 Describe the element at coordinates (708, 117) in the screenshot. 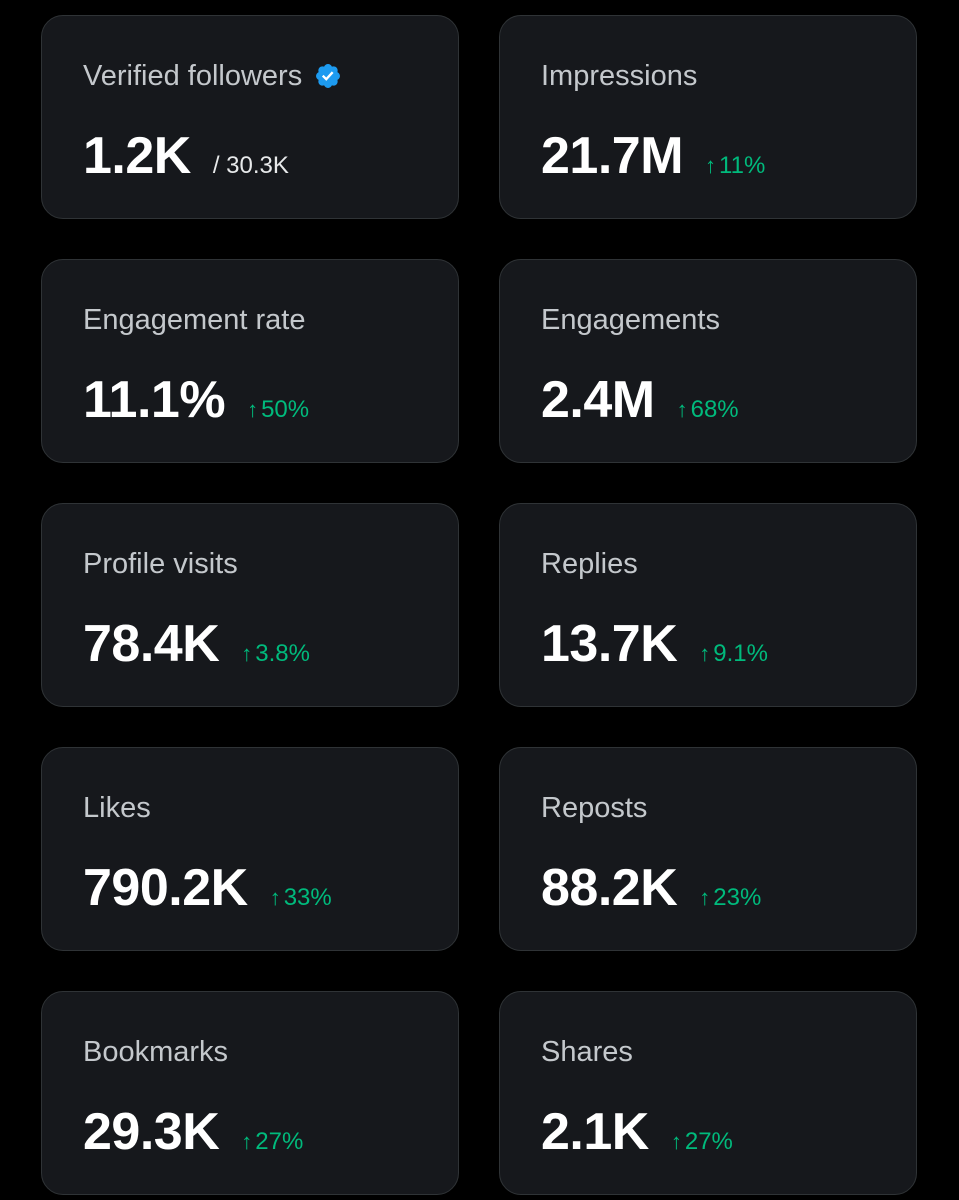

I see `metric-card-impressions: Impressions 21.7M ↑ 11%` at that location.